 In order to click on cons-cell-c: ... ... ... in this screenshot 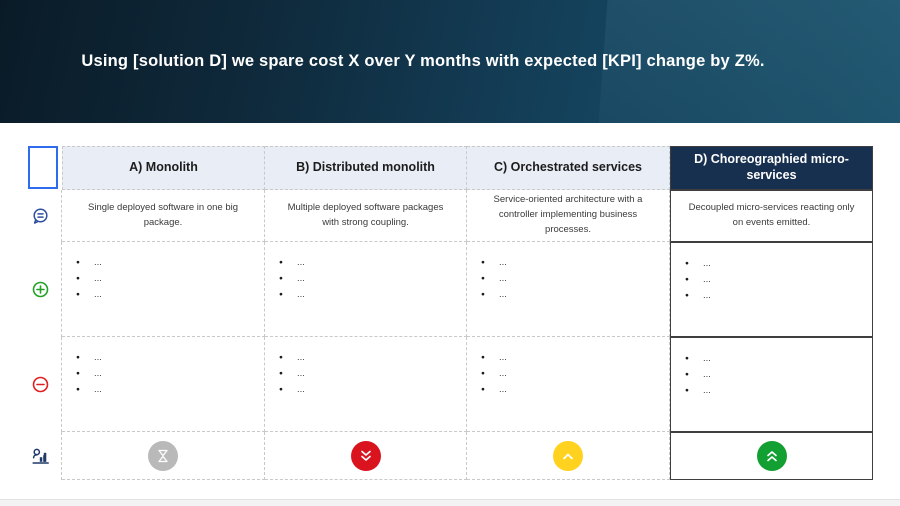, I will do `click(568, 384)`.